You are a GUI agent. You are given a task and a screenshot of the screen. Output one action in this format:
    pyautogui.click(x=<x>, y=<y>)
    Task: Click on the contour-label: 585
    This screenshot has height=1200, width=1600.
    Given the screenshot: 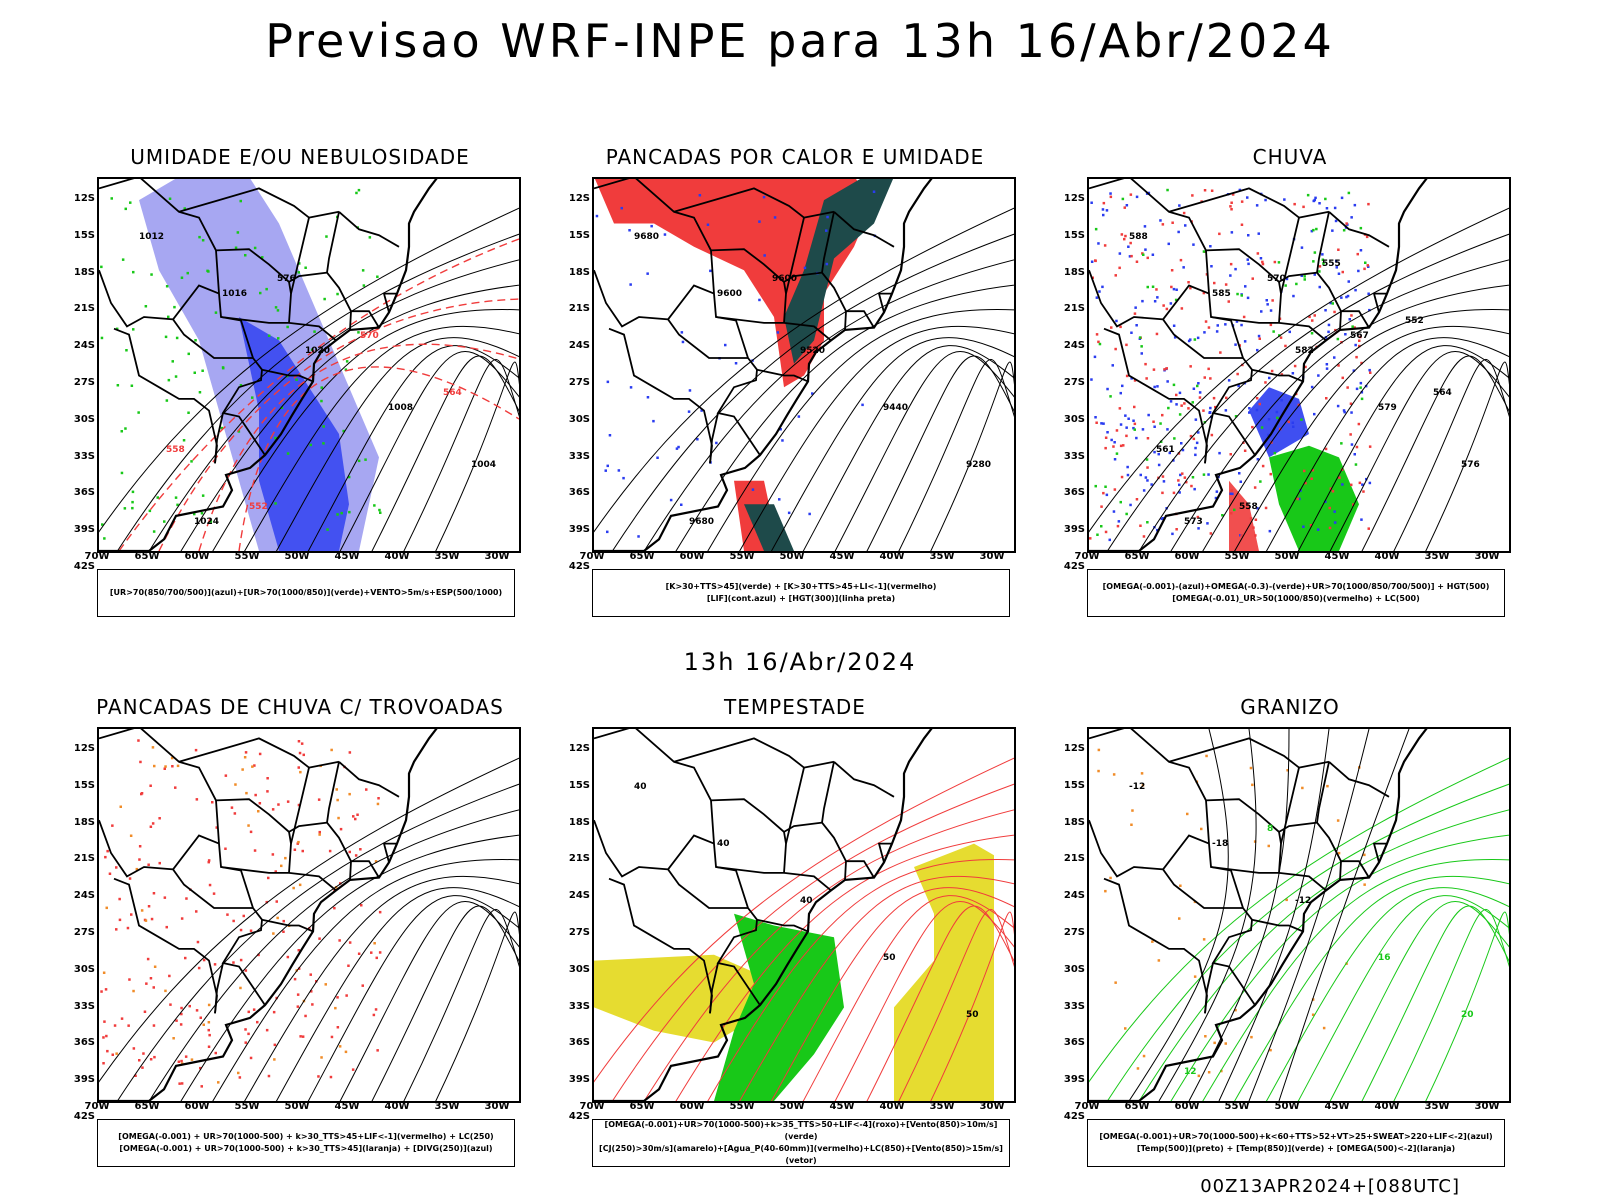 What is the action you would take?
    pyautogui.click(x=1221, y=294)
    